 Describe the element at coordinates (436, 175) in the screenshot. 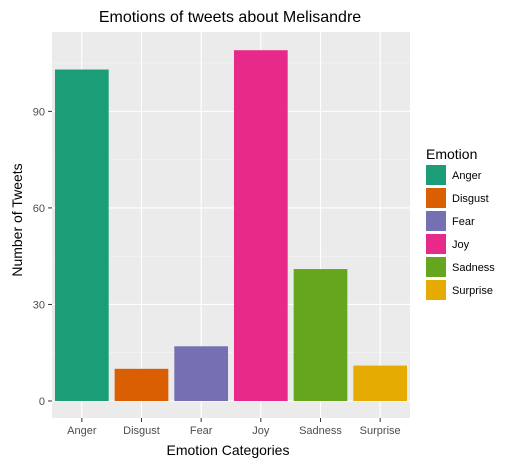

I see `legend-swatch-anger` at that location.